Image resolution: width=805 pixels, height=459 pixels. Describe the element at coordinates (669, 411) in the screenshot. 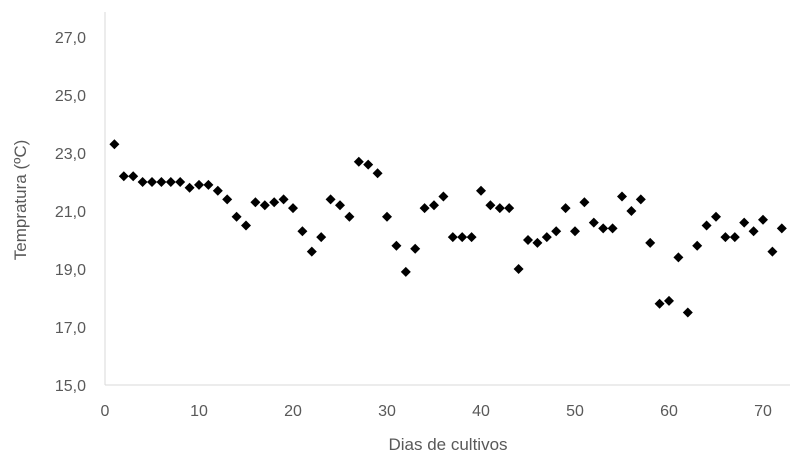

I see `x-tick-label: 60` at that location.